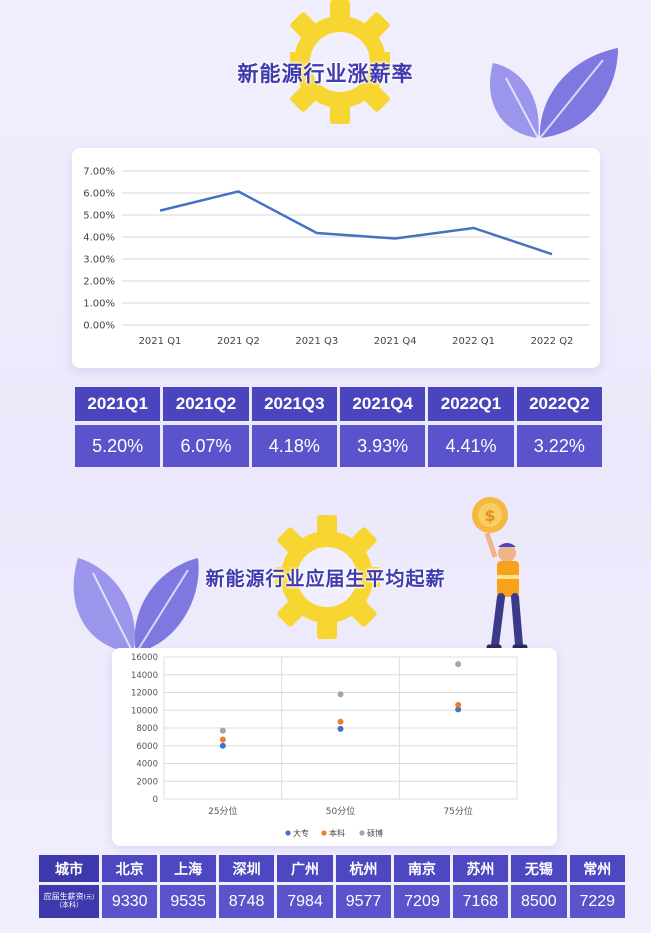  I want to click on y-tick-label: 7.00%, so click(99, 172).